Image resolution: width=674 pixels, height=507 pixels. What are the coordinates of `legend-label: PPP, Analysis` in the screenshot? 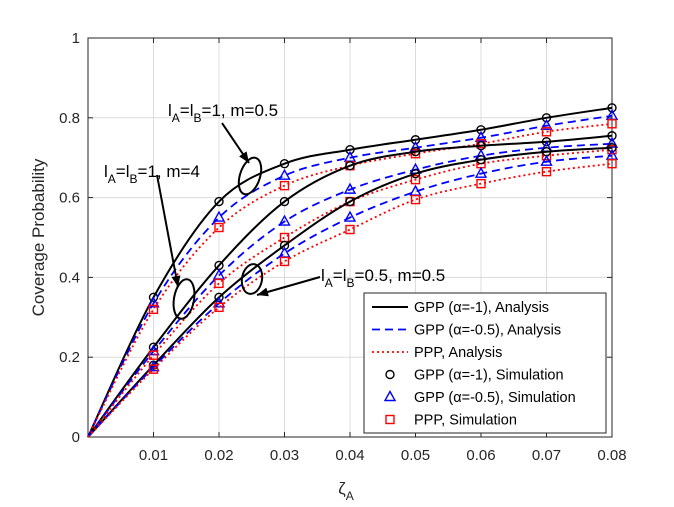 It's located at (458, 353).